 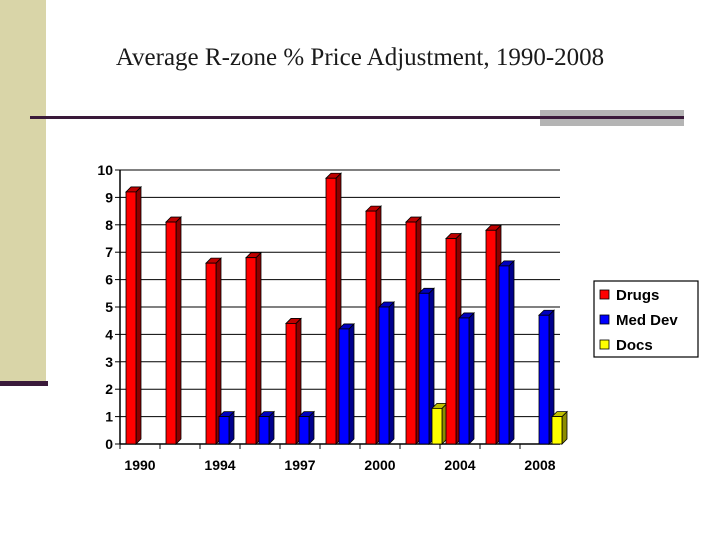 What do you see at coordinates (346, 383) in the screenshot?
I see `bar-med-dev-1998` at bounding box center [346, 383].